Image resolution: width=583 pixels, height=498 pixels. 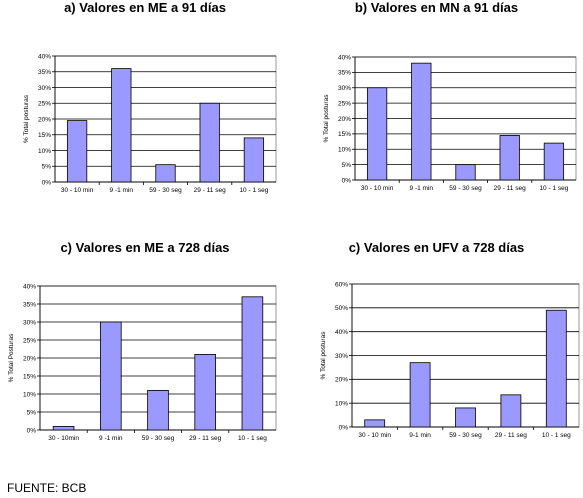 What do you see at coordinates (420, 435) in the screenshot?
I see `x-tick-label: 9-1 min` at bounding box center [420, 435].